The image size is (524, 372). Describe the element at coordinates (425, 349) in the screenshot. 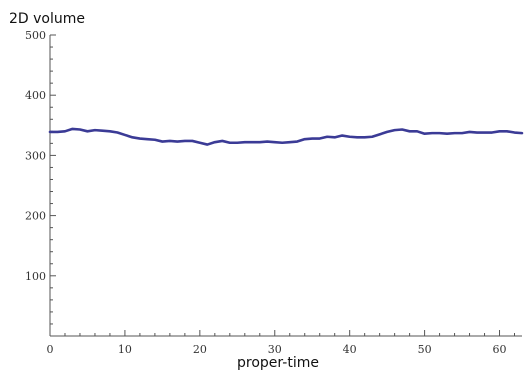

I see `x-tick-label: 50` at that location.